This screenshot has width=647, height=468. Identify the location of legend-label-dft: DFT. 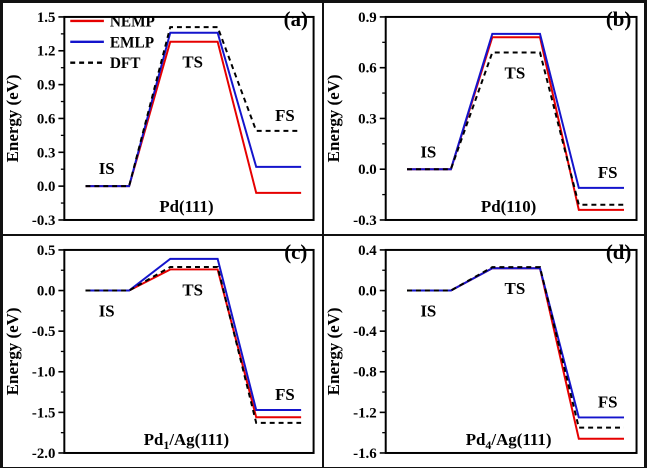
(125, 63).